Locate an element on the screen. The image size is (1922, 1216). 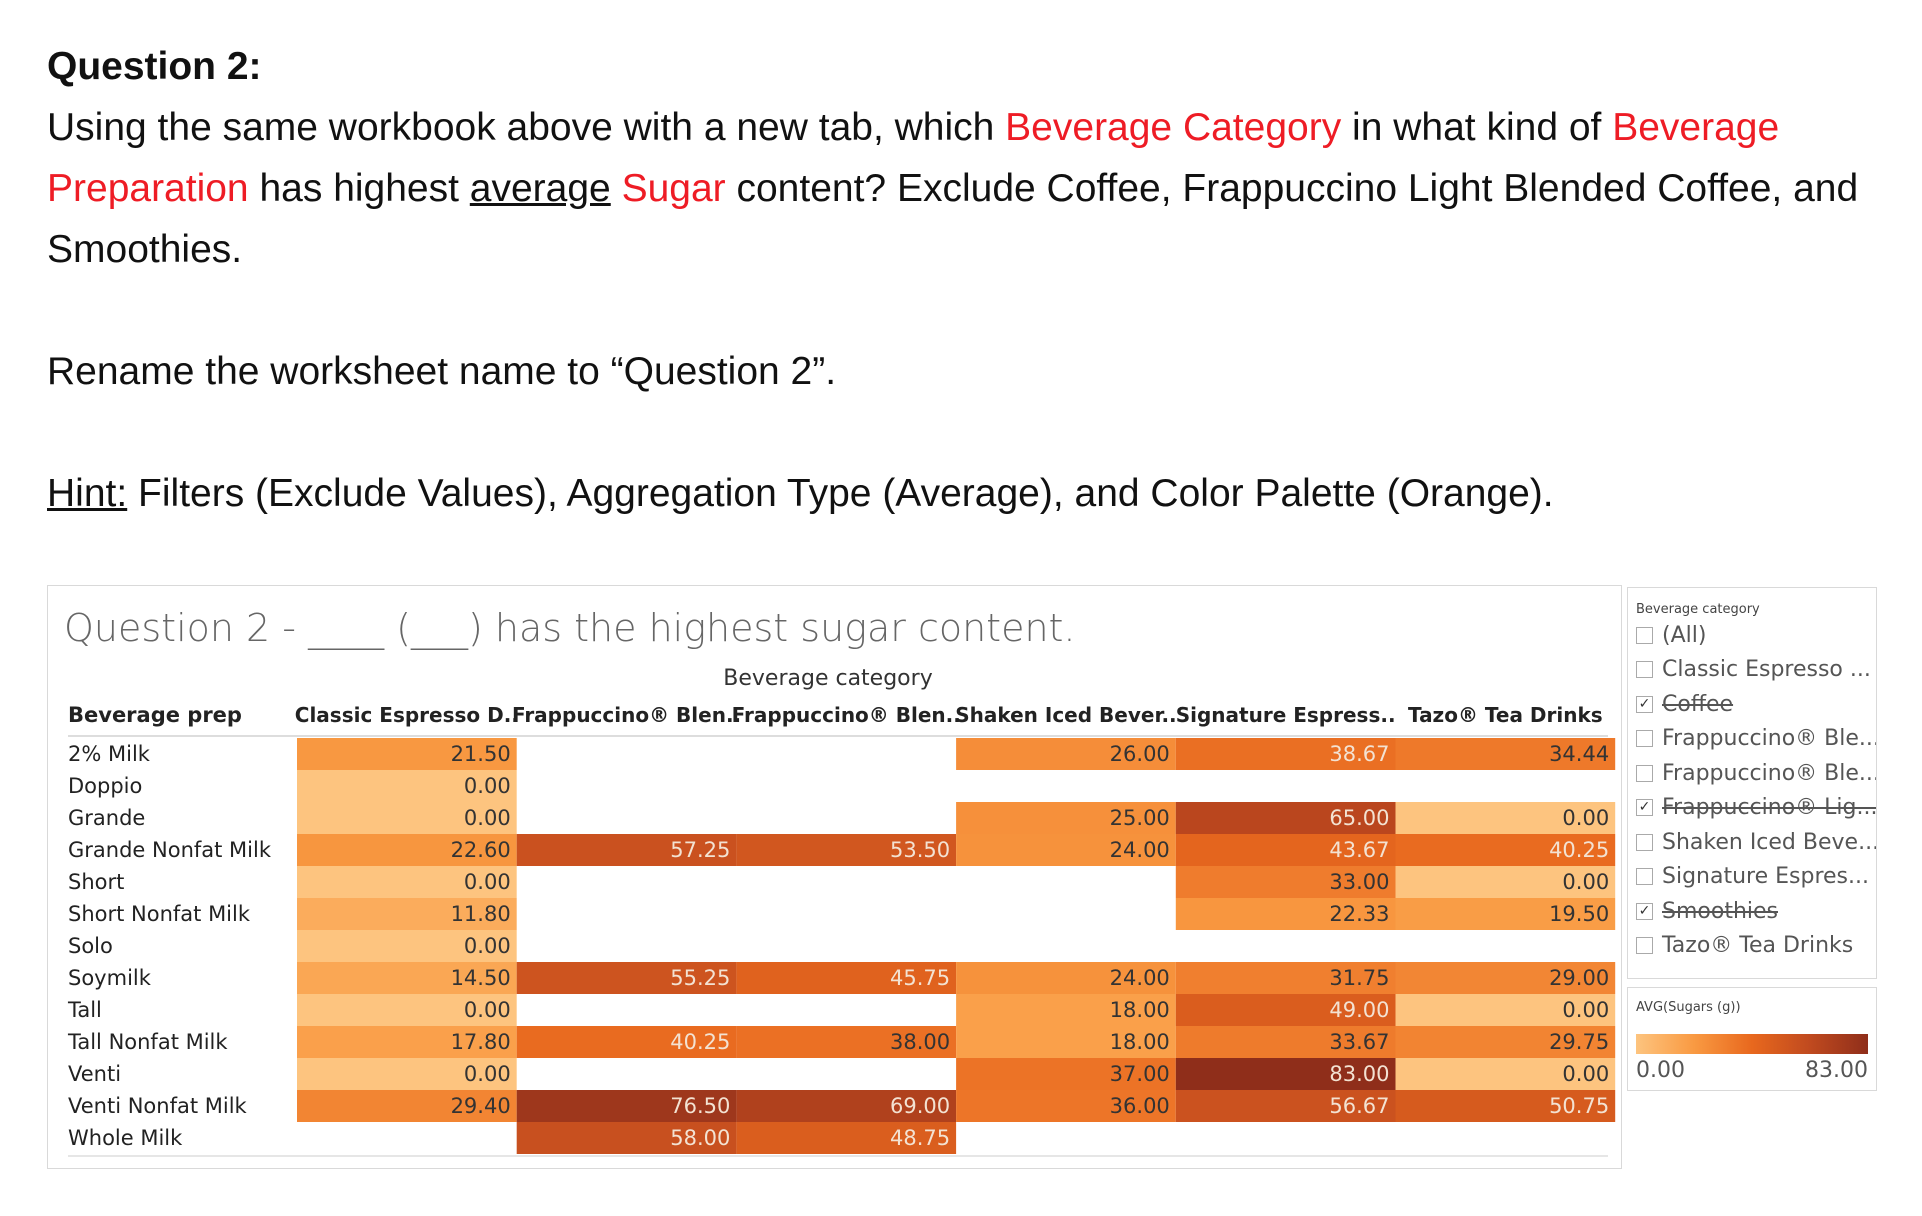
filter-item-label: Smoothies is located at coordinates (1720, 911).